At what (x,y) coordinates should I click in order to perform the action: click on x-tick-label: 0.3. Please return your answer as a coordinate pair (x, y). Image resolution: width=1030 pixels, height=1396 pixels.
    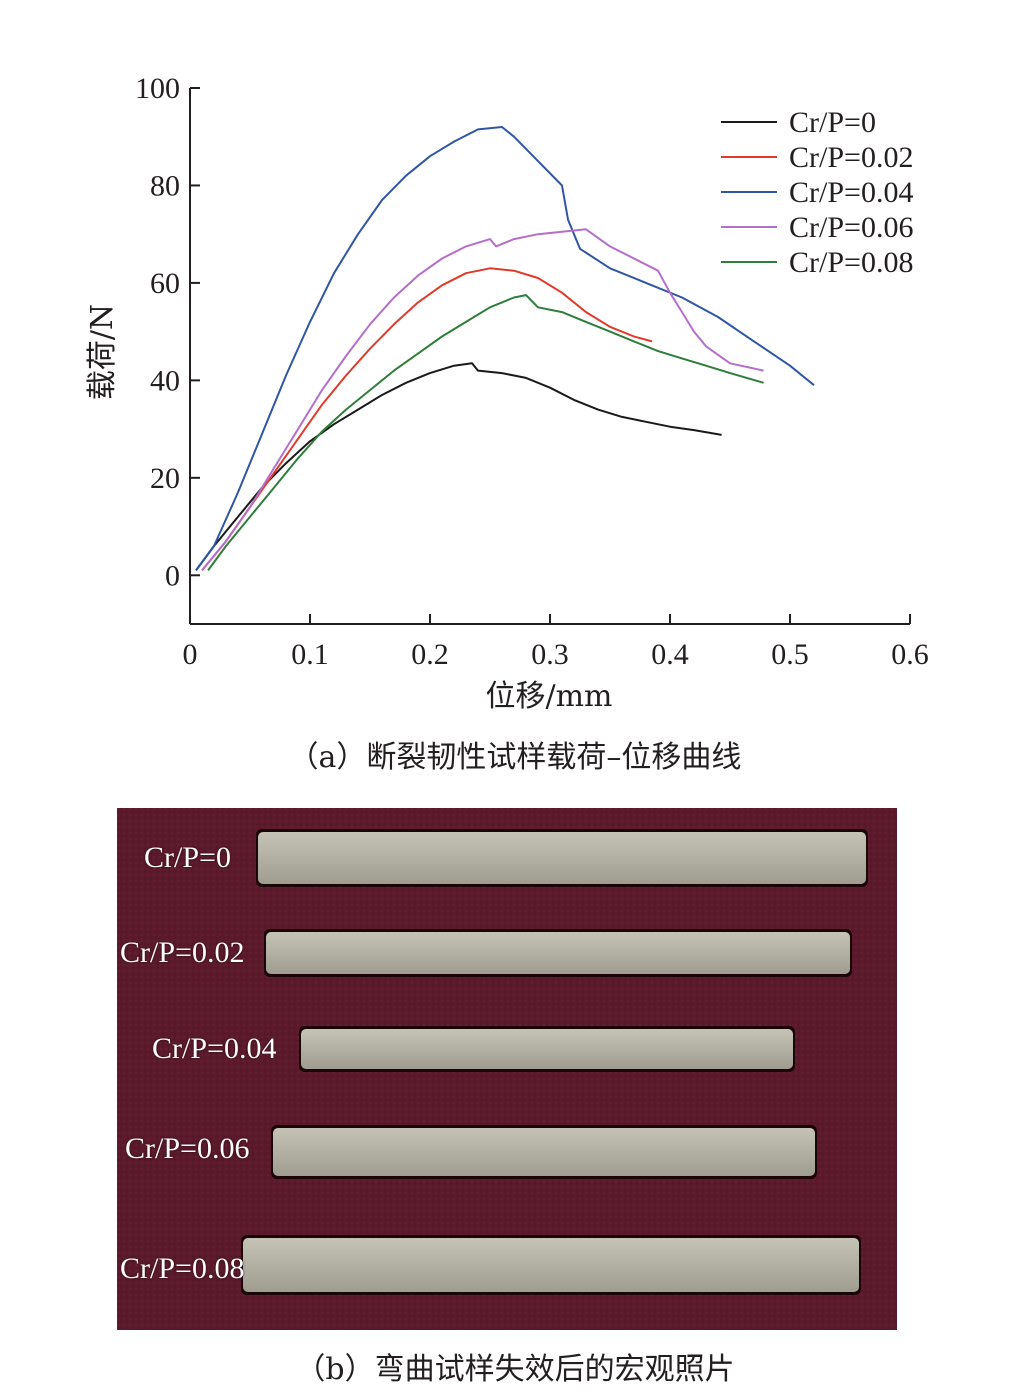
    Looking at the image, I should click on (550, 654).